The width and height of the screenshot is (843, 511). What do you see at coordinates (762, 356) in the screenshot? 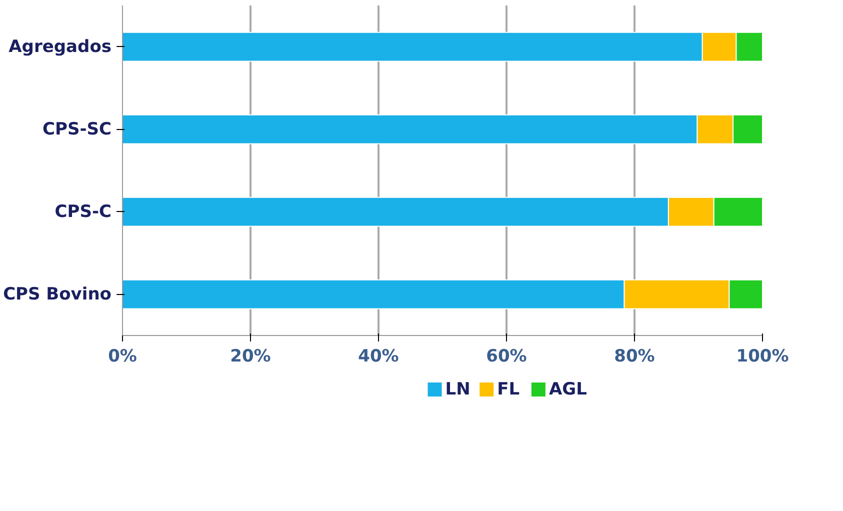
I see `x-tick-label: 100%` at bounding box center [762, 356].